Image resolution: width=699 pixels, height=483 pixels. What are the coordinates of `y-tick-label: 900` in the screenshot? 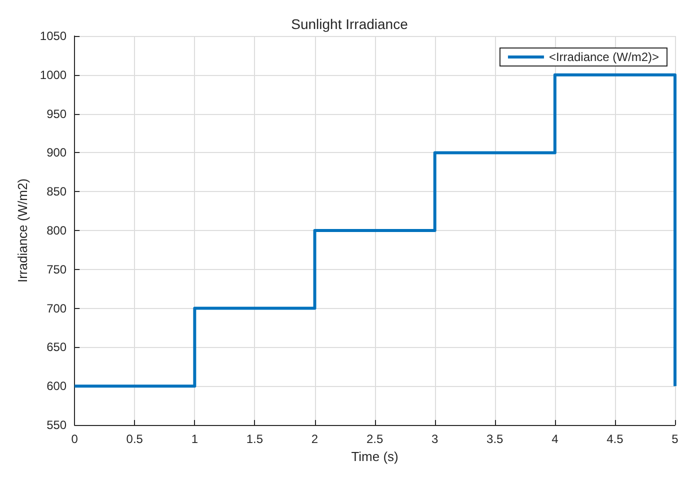 It's located at (56, 153).